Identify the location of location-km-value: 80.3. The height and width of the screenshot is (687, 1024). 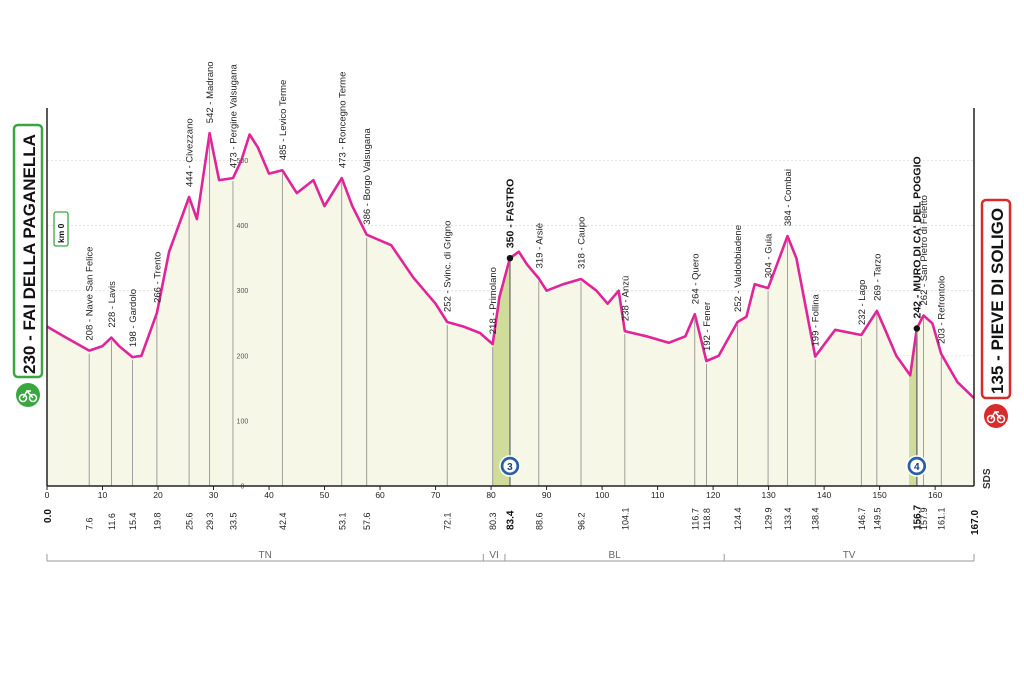
(493, 521).